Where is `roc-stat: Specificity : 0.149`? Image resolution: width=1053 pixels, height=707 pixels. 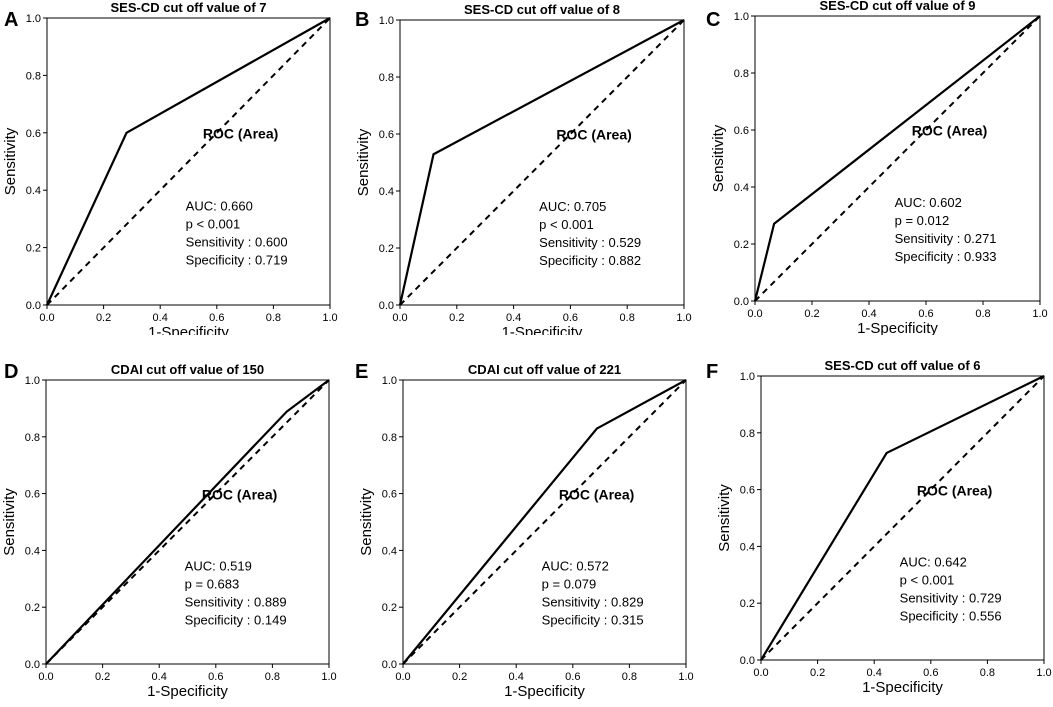
roc-stat: Specificity : 0.149 is located at coordinates (236, 619).